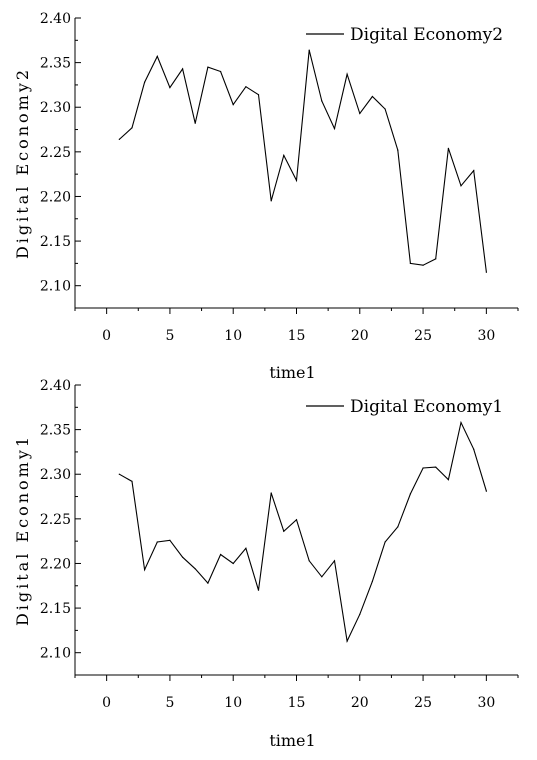  I want to click on legend-label: Digital Economy1, so click(426, 407).